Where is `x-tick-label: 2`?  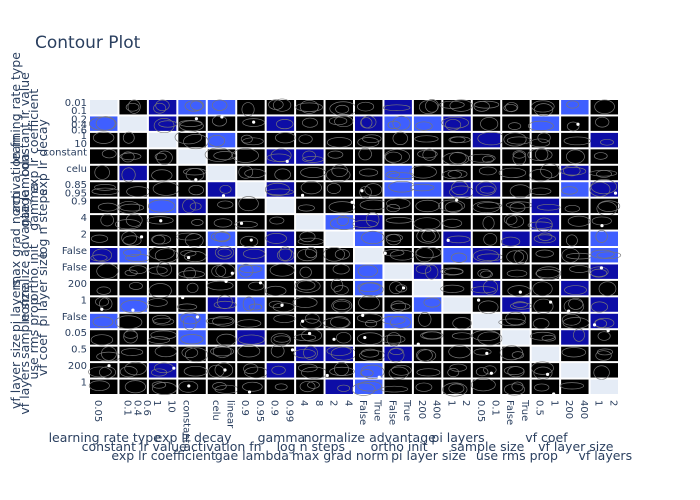
x-tick-label: 2 is located at coordinates (465, 403).